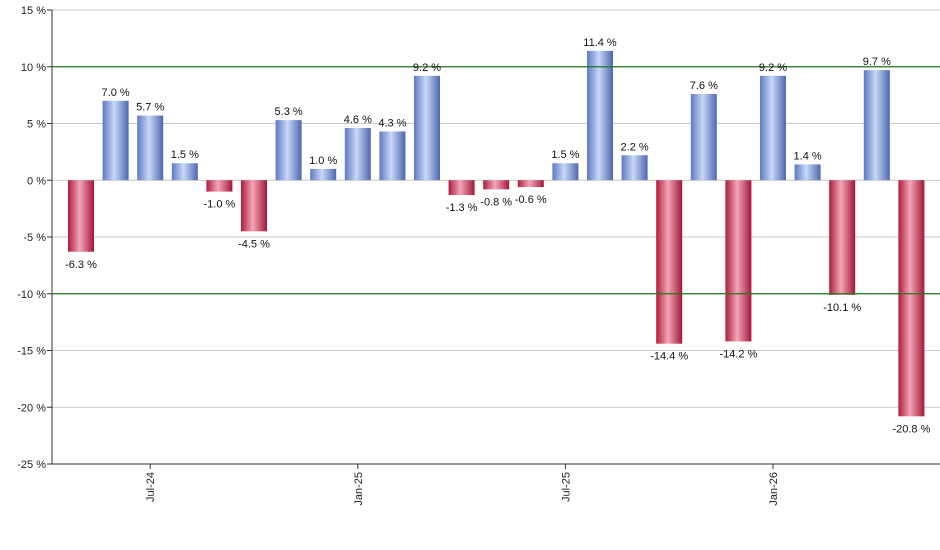 The width and height of the screenshot is (940, 550). I want to click on bar-value-label: 1.0 %, so click(323, 161).